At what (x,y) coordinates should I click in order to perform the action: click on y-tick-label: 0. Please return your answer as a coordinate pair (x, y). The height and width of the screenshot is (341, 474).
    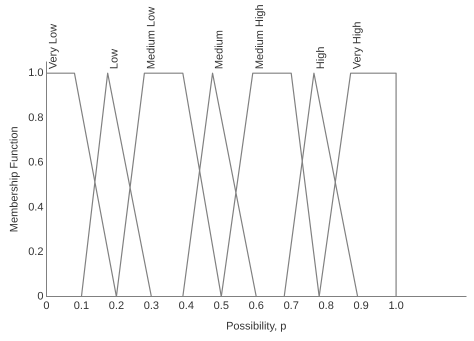
    Looking at the image, I should click on (40, 296).